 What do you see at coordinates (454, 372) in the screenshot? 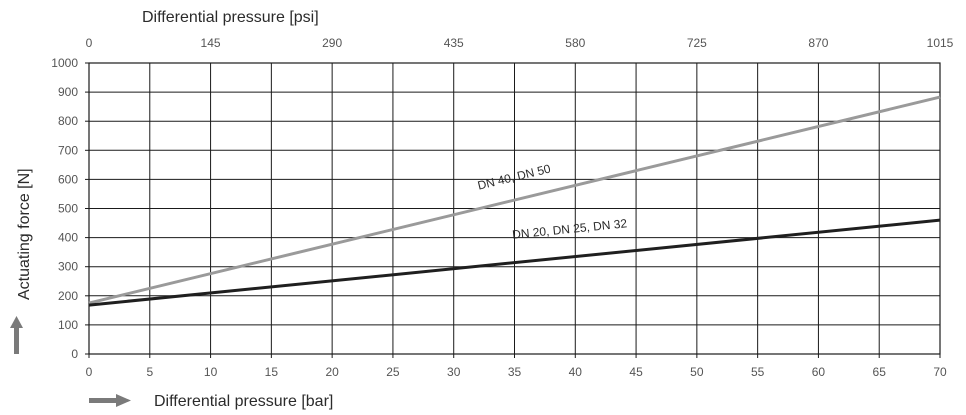
I see `x-tick-label: 30` at bounding box center [454, 372].